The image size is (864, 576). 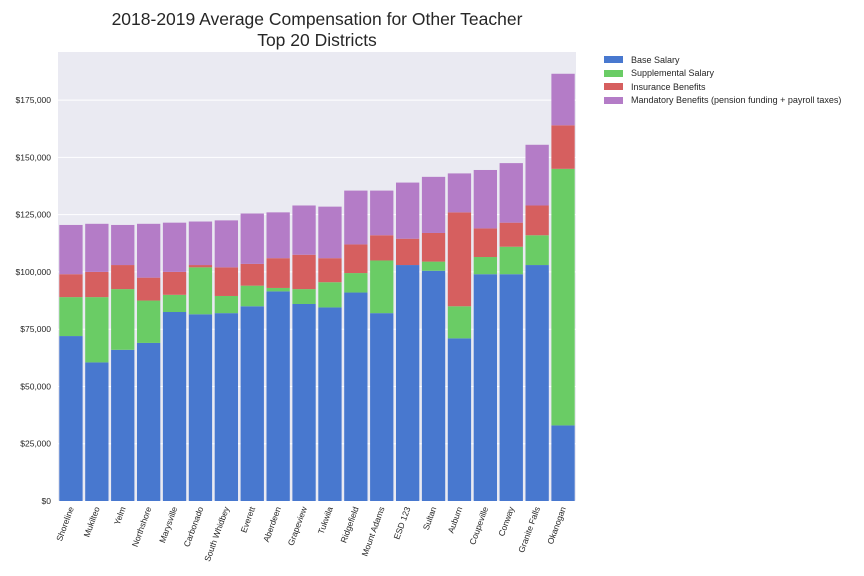 I want to click on x-tick-label: Shoreline, so click(x=65, y=523).